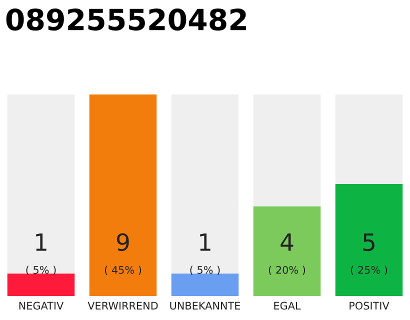  Describe the element at coordinates (287, 306) in the screenshot. I see `x-tick-label: EGAL` at that location.